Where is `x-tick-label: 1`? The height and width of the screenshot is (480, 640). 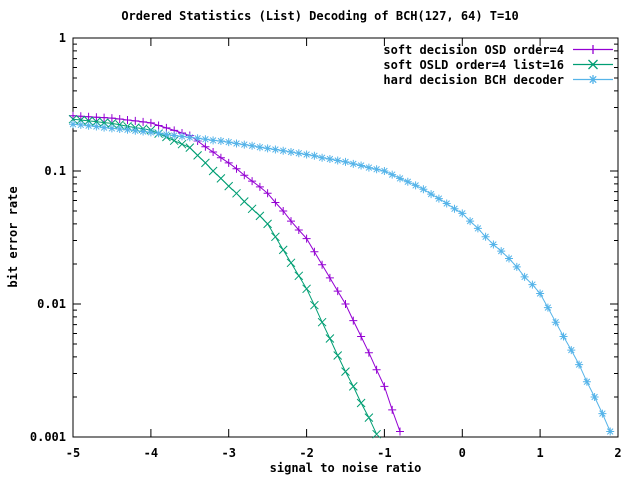
x-tick-label: 1 is located at coordinates (539, 453).